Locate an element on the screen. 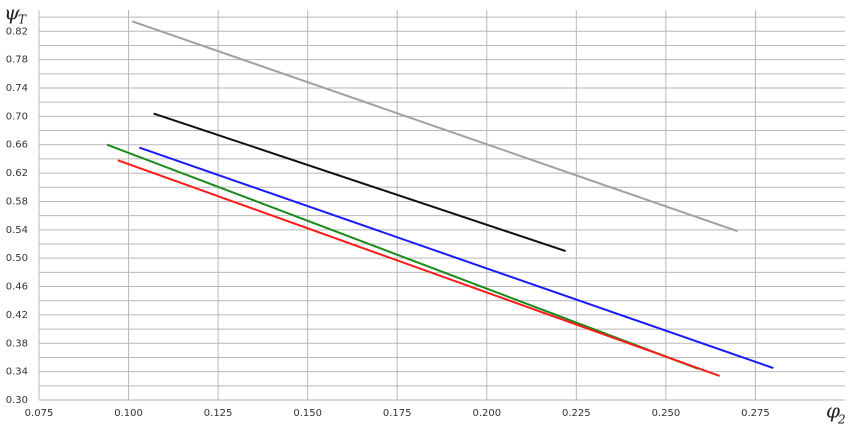  y-tick-label: 0.62 is located at coordinates (17, 173).